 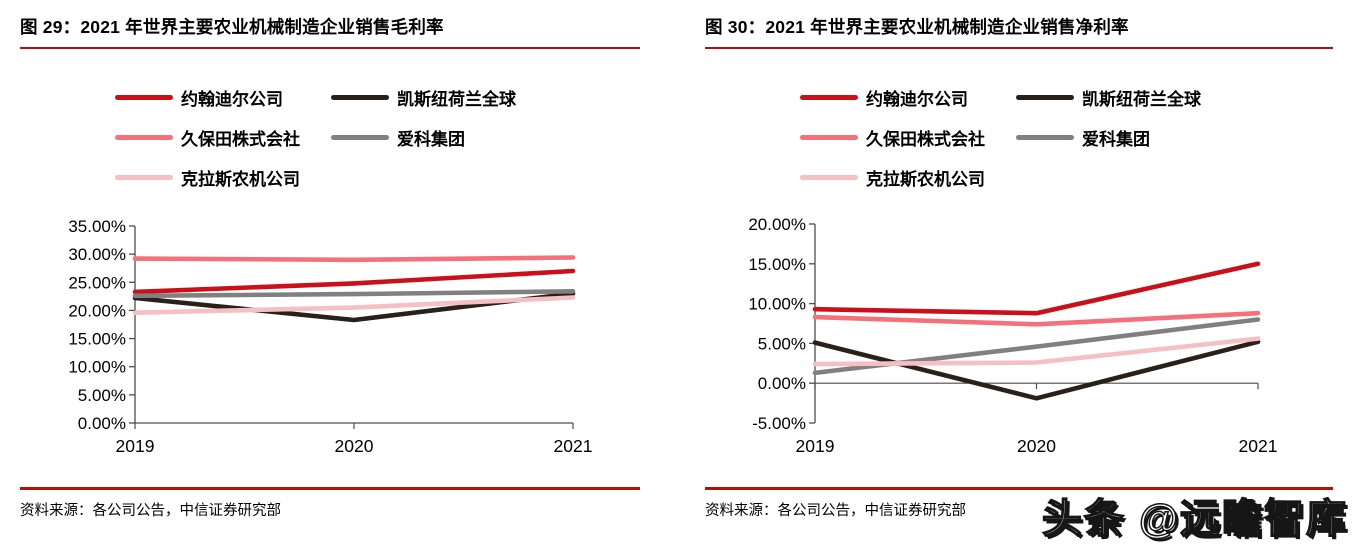 I want to click on figure-30-divider, so click(x=1019, y=488).